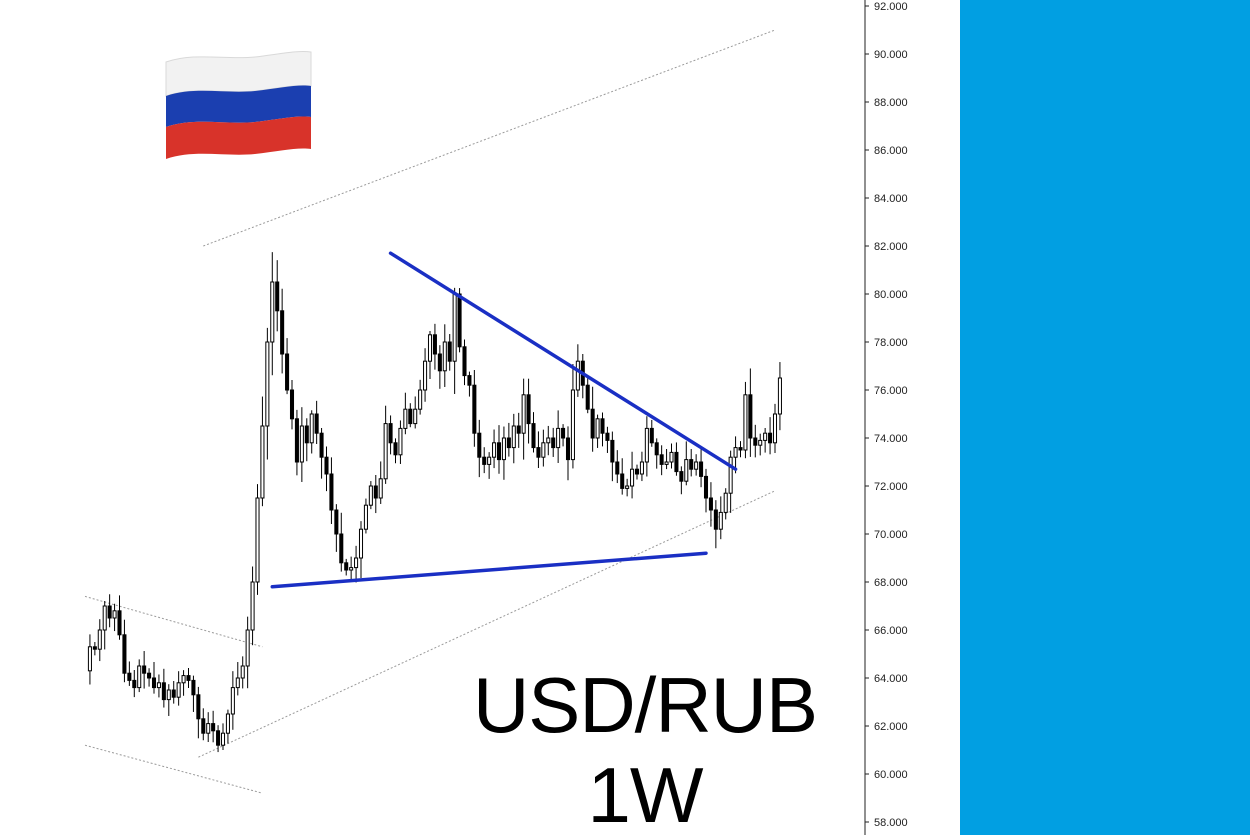  What do you see at coordinates (891, 247) in the screenshot?
I see `price-tick-label: 82.000` at bounding box center [891, 247].